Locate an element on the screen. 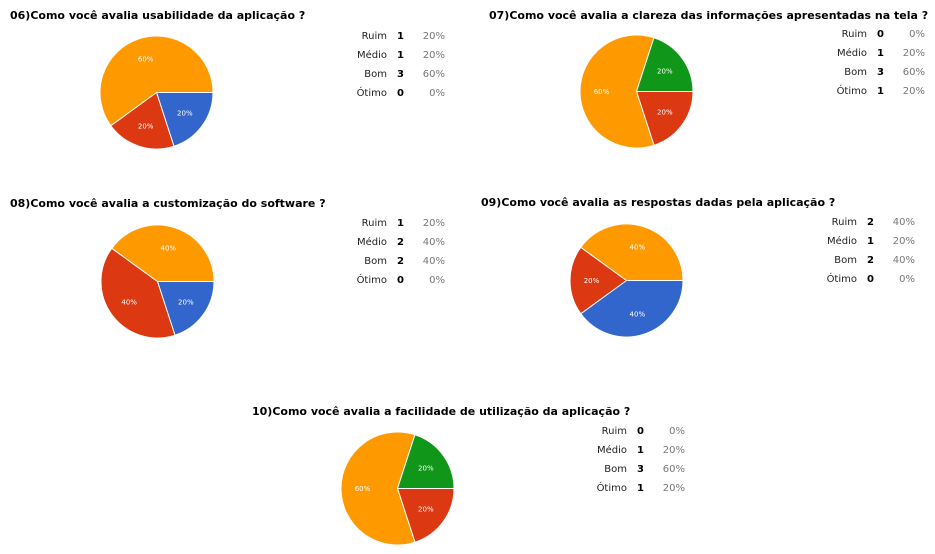  data-table-q08: Ruim 1 20% Médio 2 40% Bom 2 40% Ótimo 0 0% is located at coordinates (392, 252).